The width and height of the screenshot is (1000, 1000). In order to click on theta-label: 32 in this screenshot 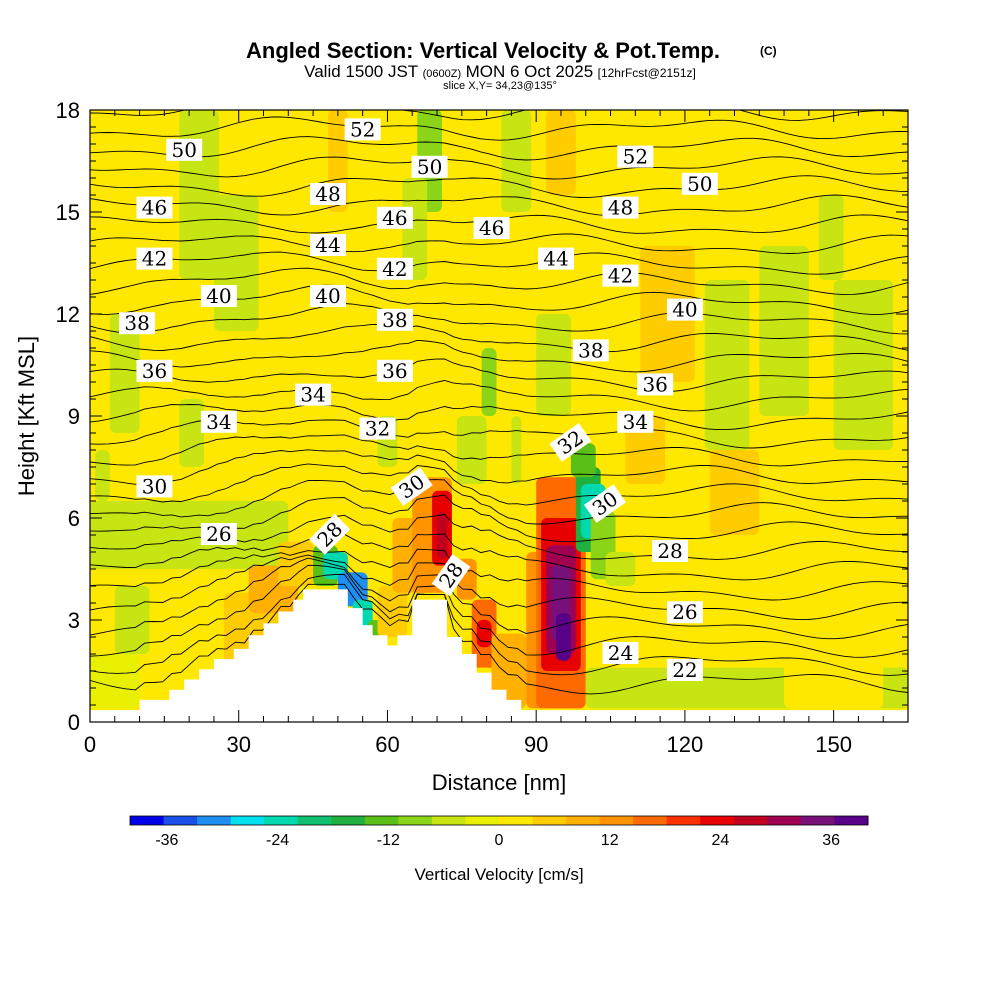, I will do `click(377, 429)`.